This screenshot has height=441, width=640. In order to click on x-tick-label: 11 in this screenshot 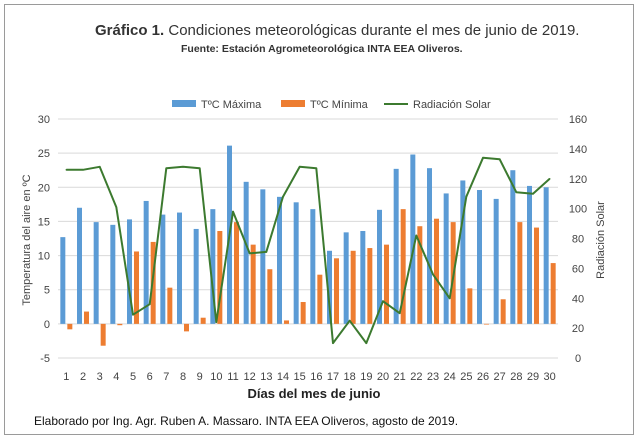, I will do `click(232, 377)`.